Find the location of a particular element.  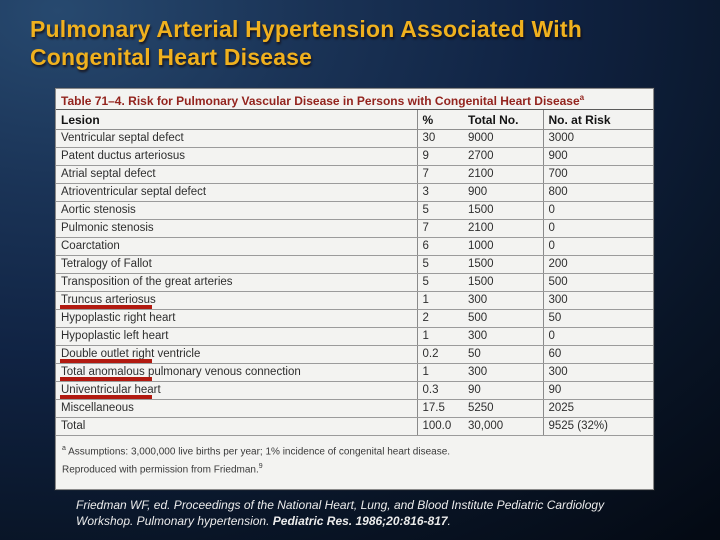

percent-cell: 2 is located at coordinates (440, 318).